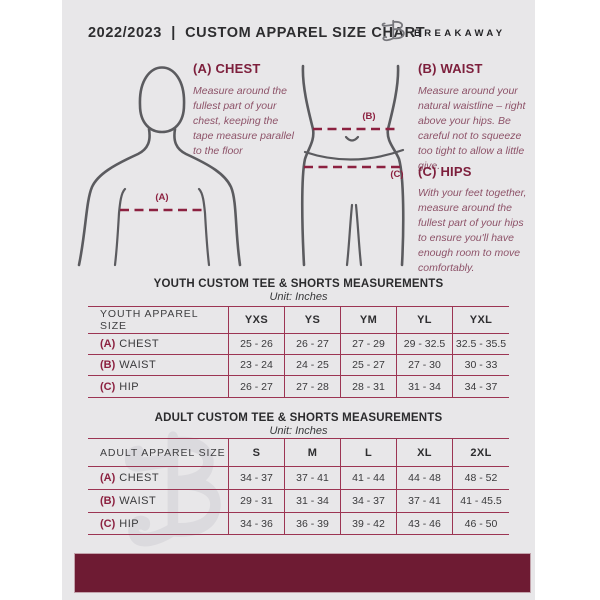  Describe the element at coordinates (424, 364) in the screenshot. I see `size-value-cell: 27 - 30` at that location.